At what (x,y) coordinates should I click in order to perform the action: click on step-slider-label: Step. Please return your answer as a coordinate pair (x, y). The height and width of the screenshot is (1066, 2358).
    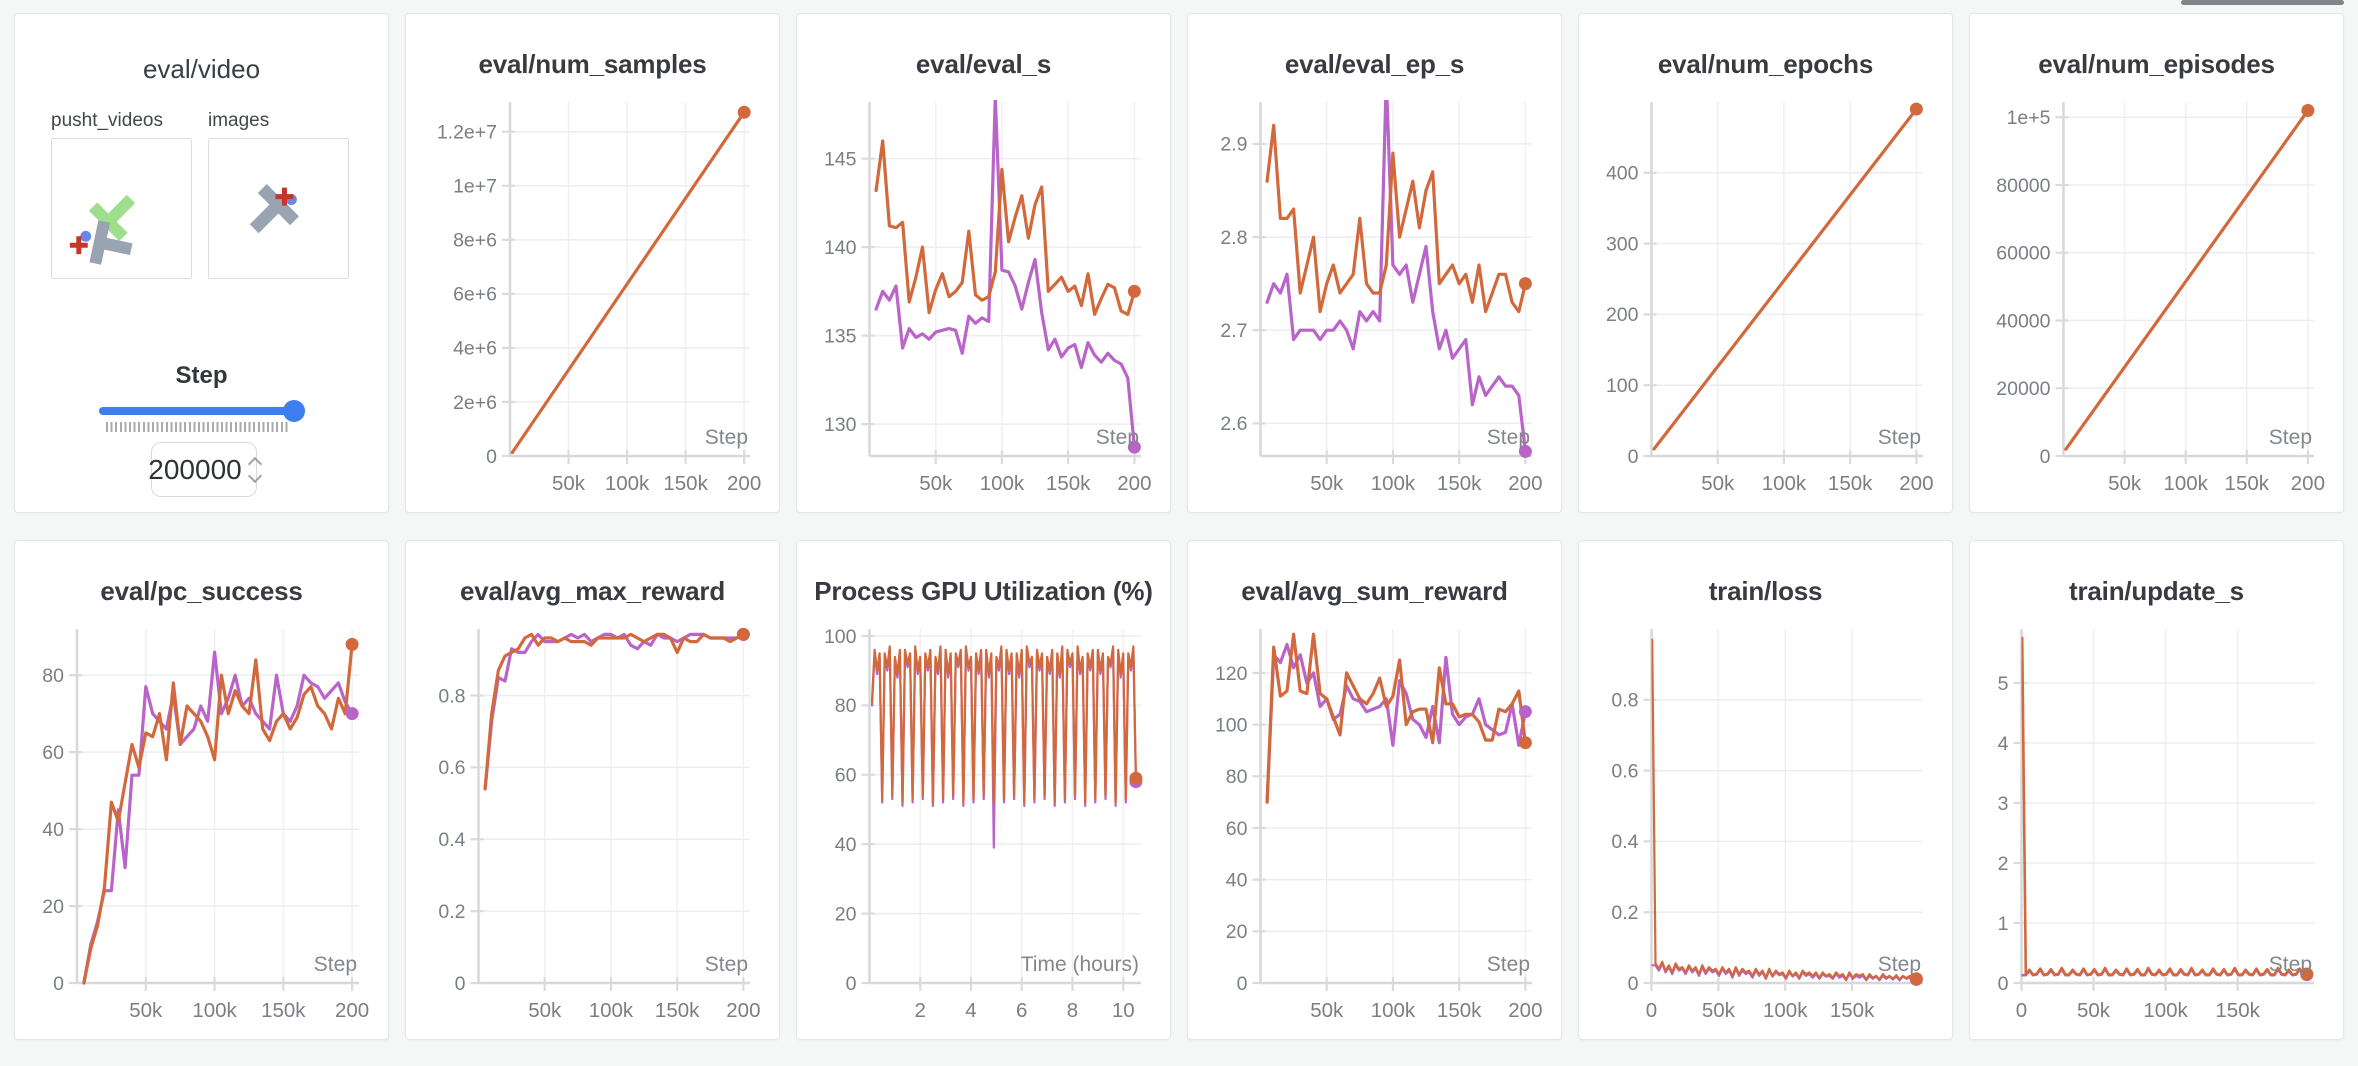
    Looking at the image, I should click on (201, 375).